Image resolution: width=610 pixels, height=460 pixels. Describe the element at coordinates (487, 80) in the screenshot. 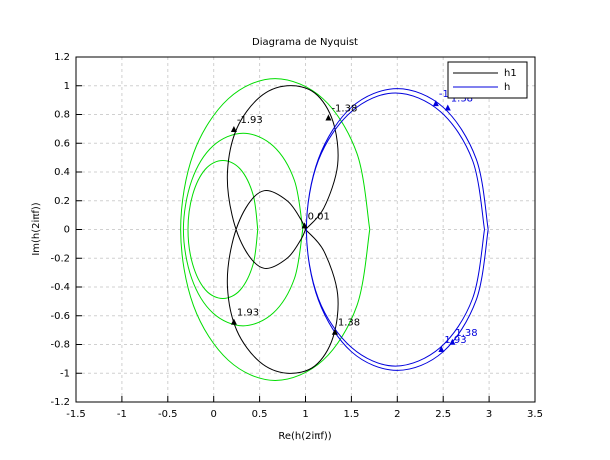

I see `legend-box` at that location.